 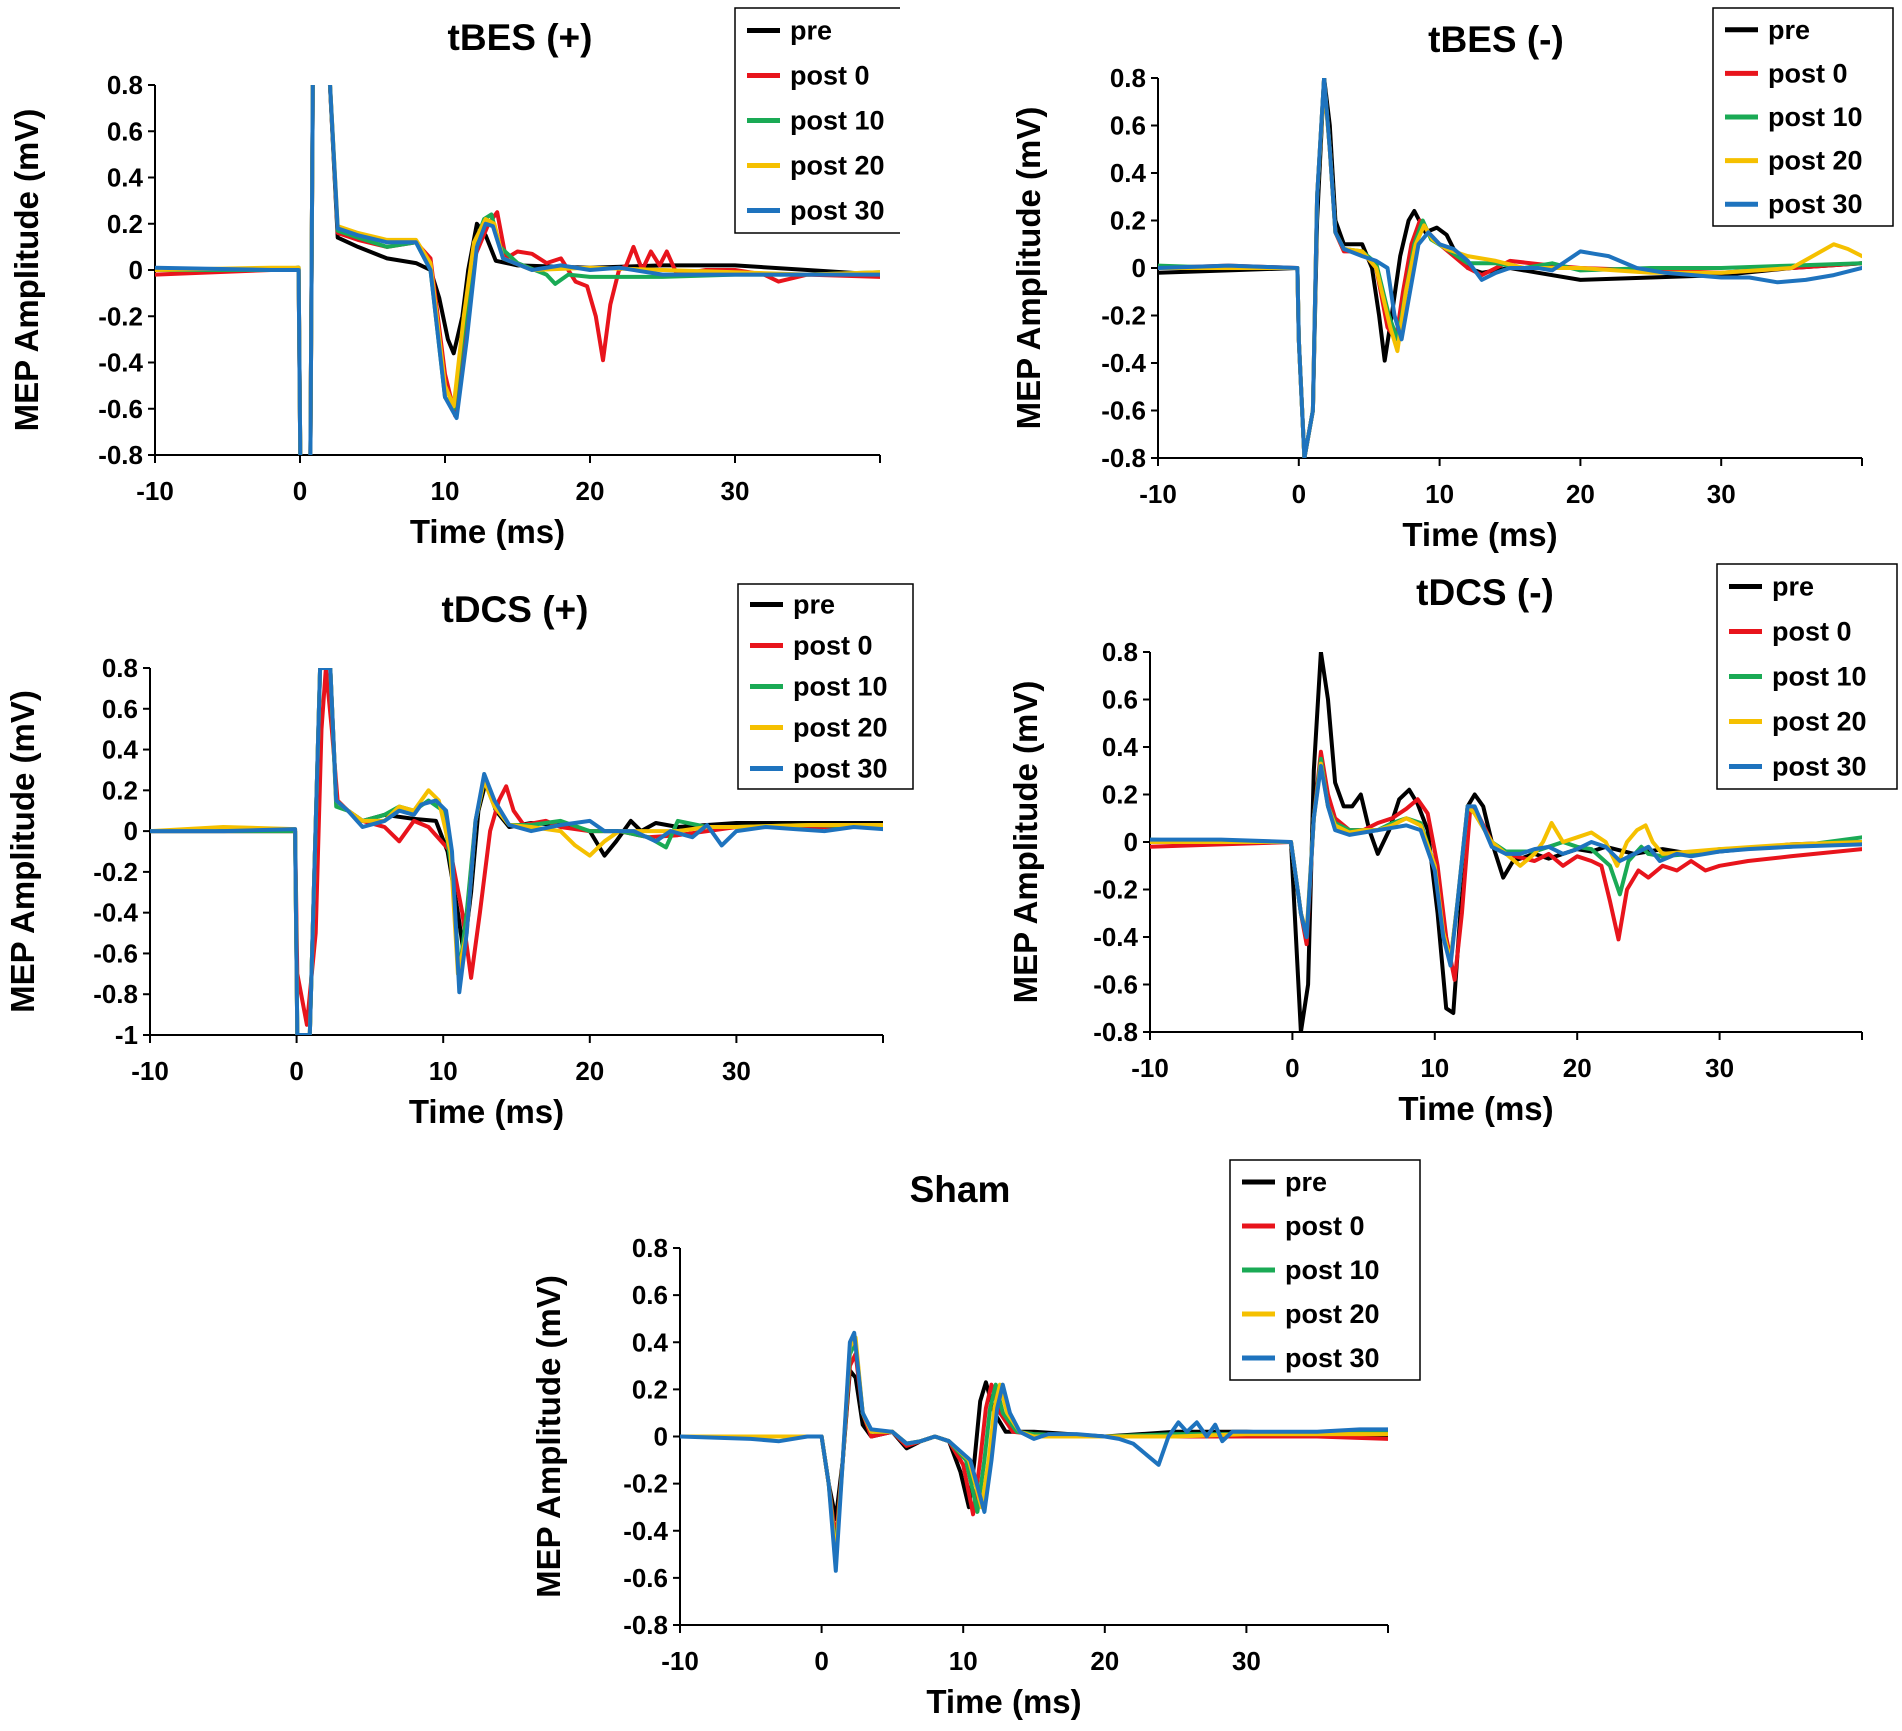 I want to click on plot-area, so click(x=1510, y=268).